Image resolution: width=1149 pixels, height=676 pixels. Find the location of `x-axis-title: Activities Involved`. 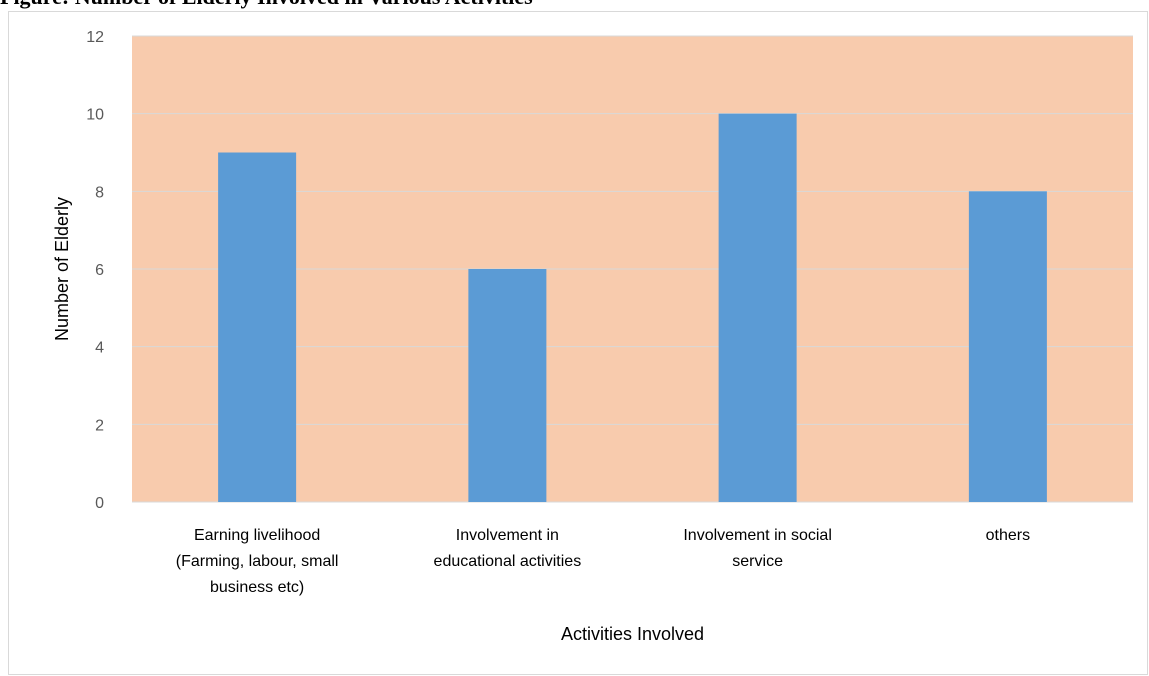

x-axis-title: Activities Involved is located at coordinates (632, 634).